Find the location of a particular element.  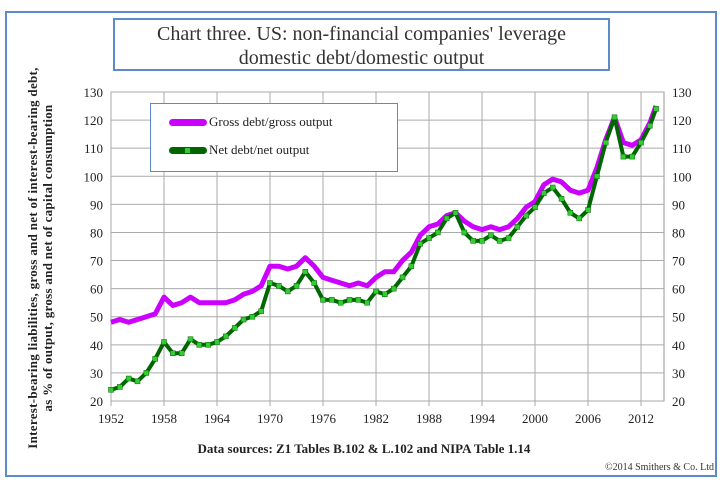

y-tick-label-left: 30 is located at coordinates (96, 373).